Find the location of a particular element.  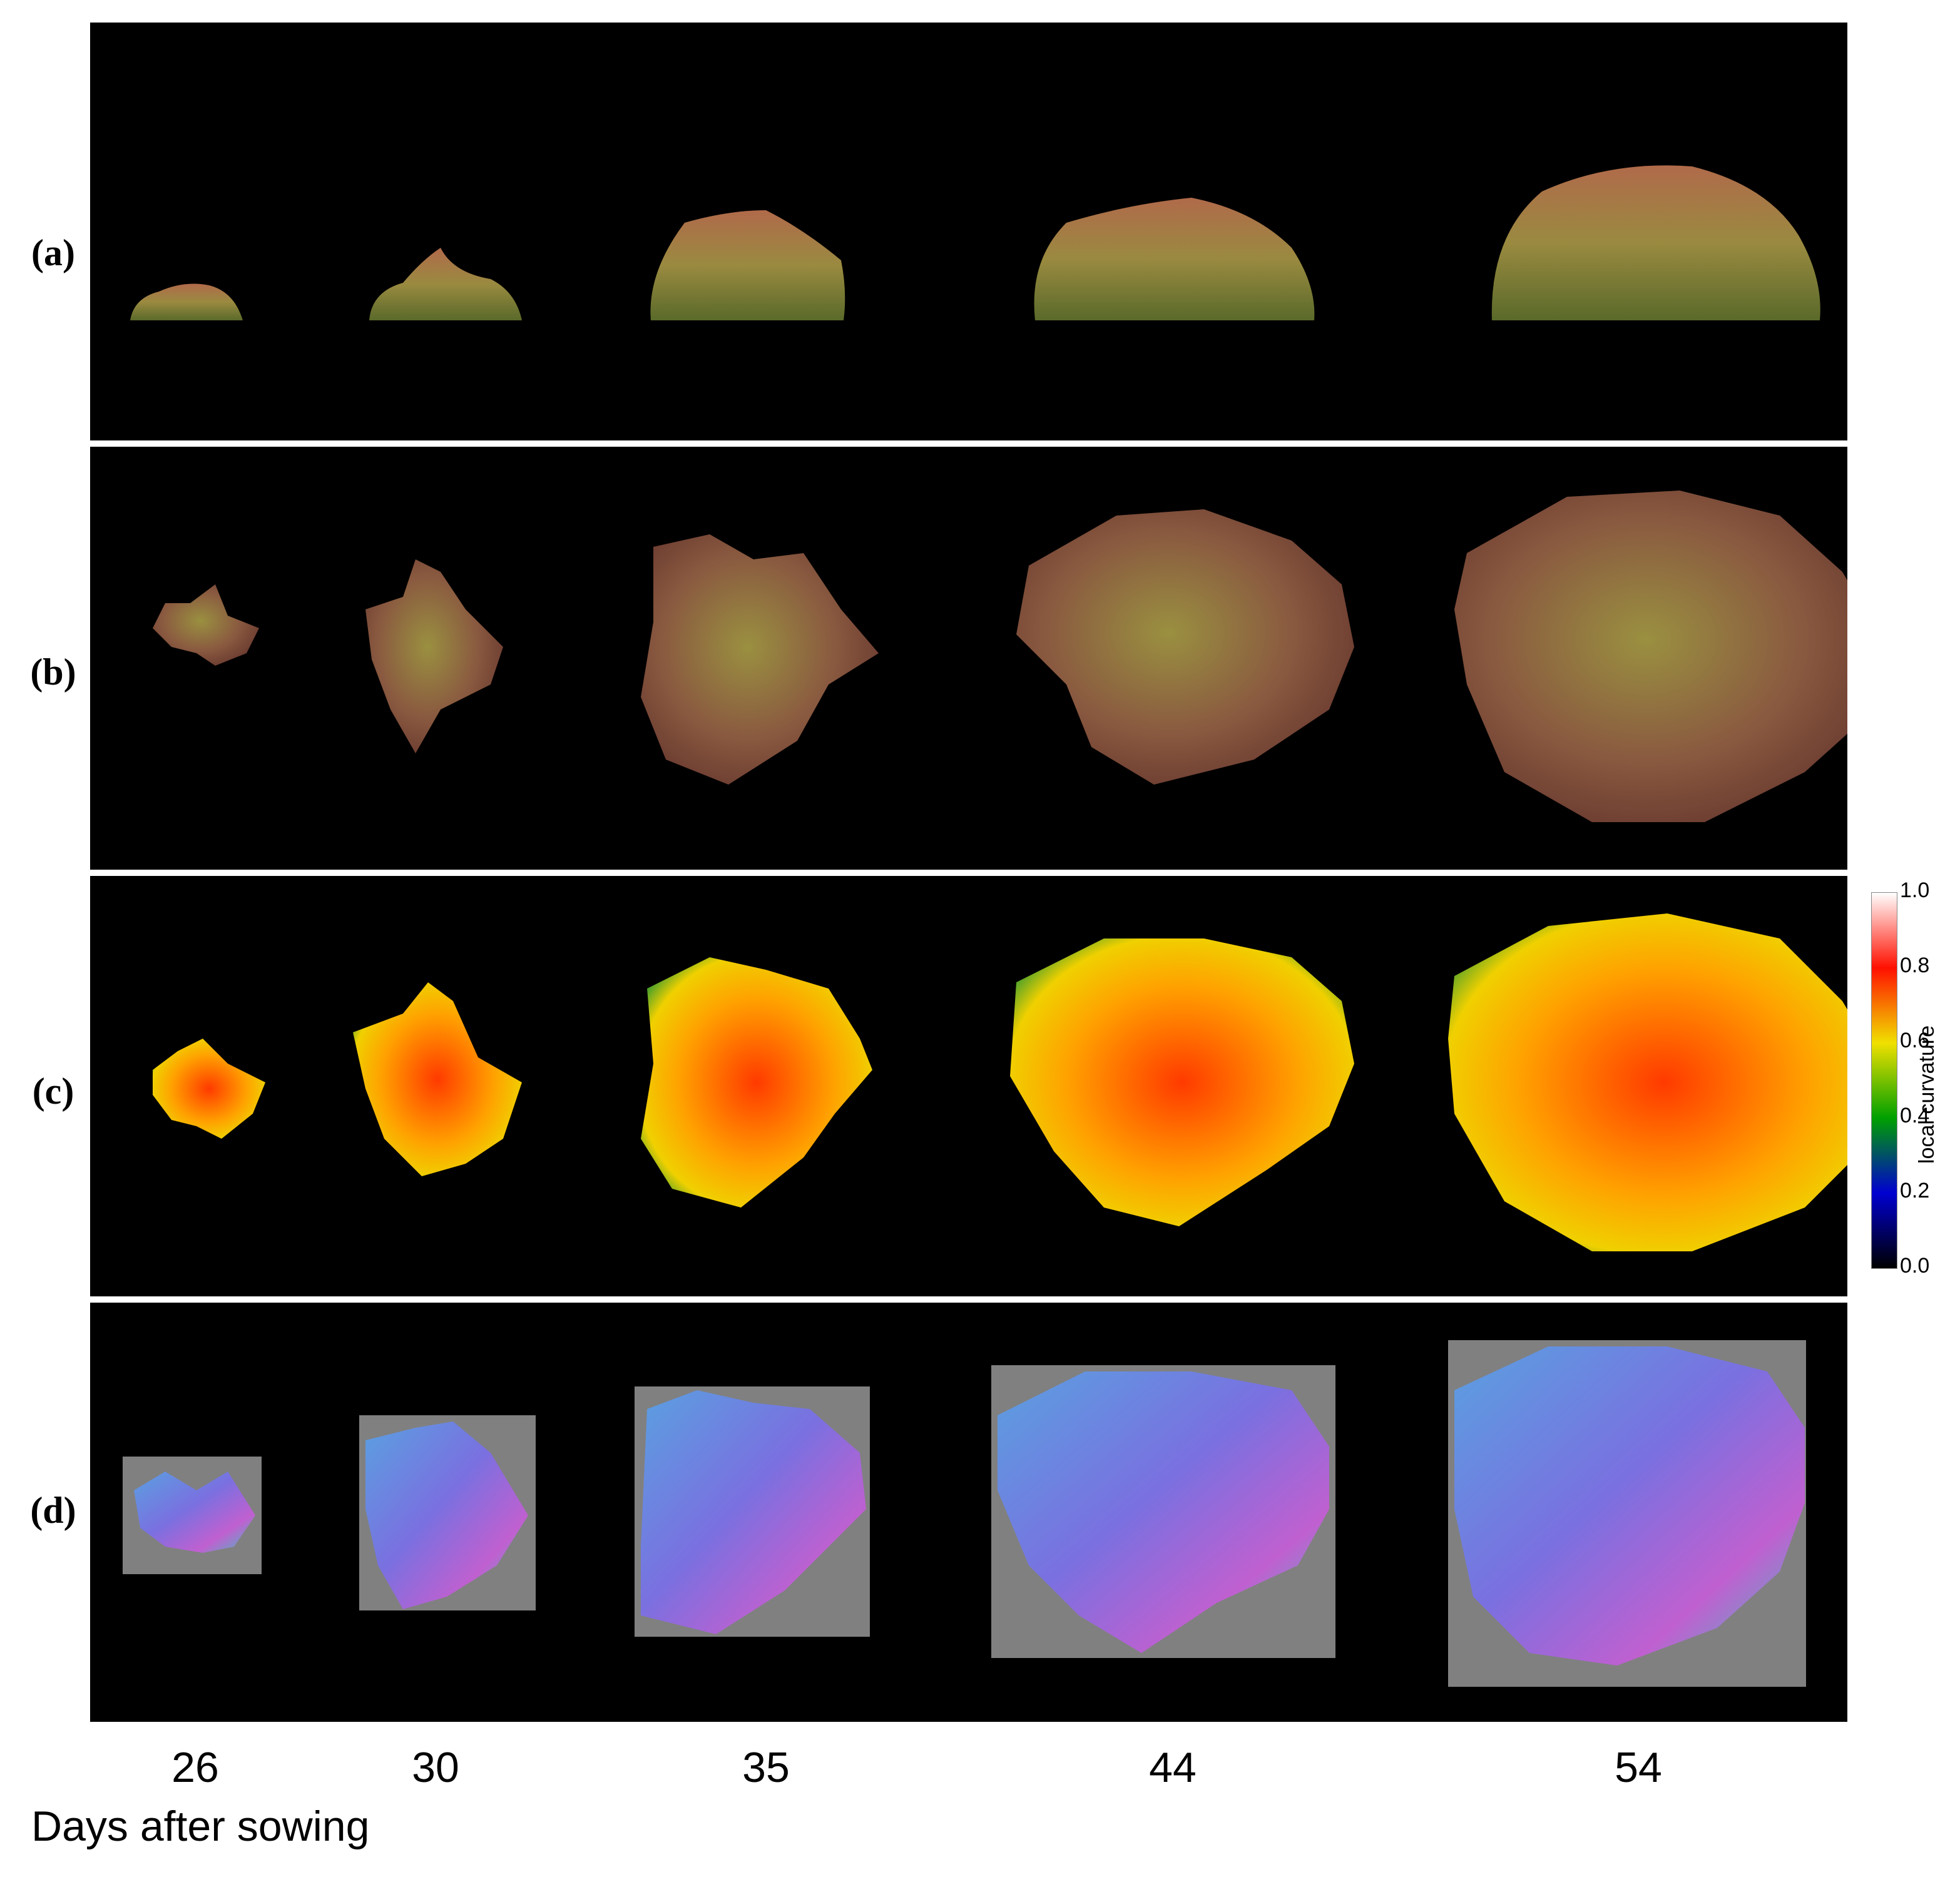

row-label-c: (c) is located at coordinates (53, 1091).